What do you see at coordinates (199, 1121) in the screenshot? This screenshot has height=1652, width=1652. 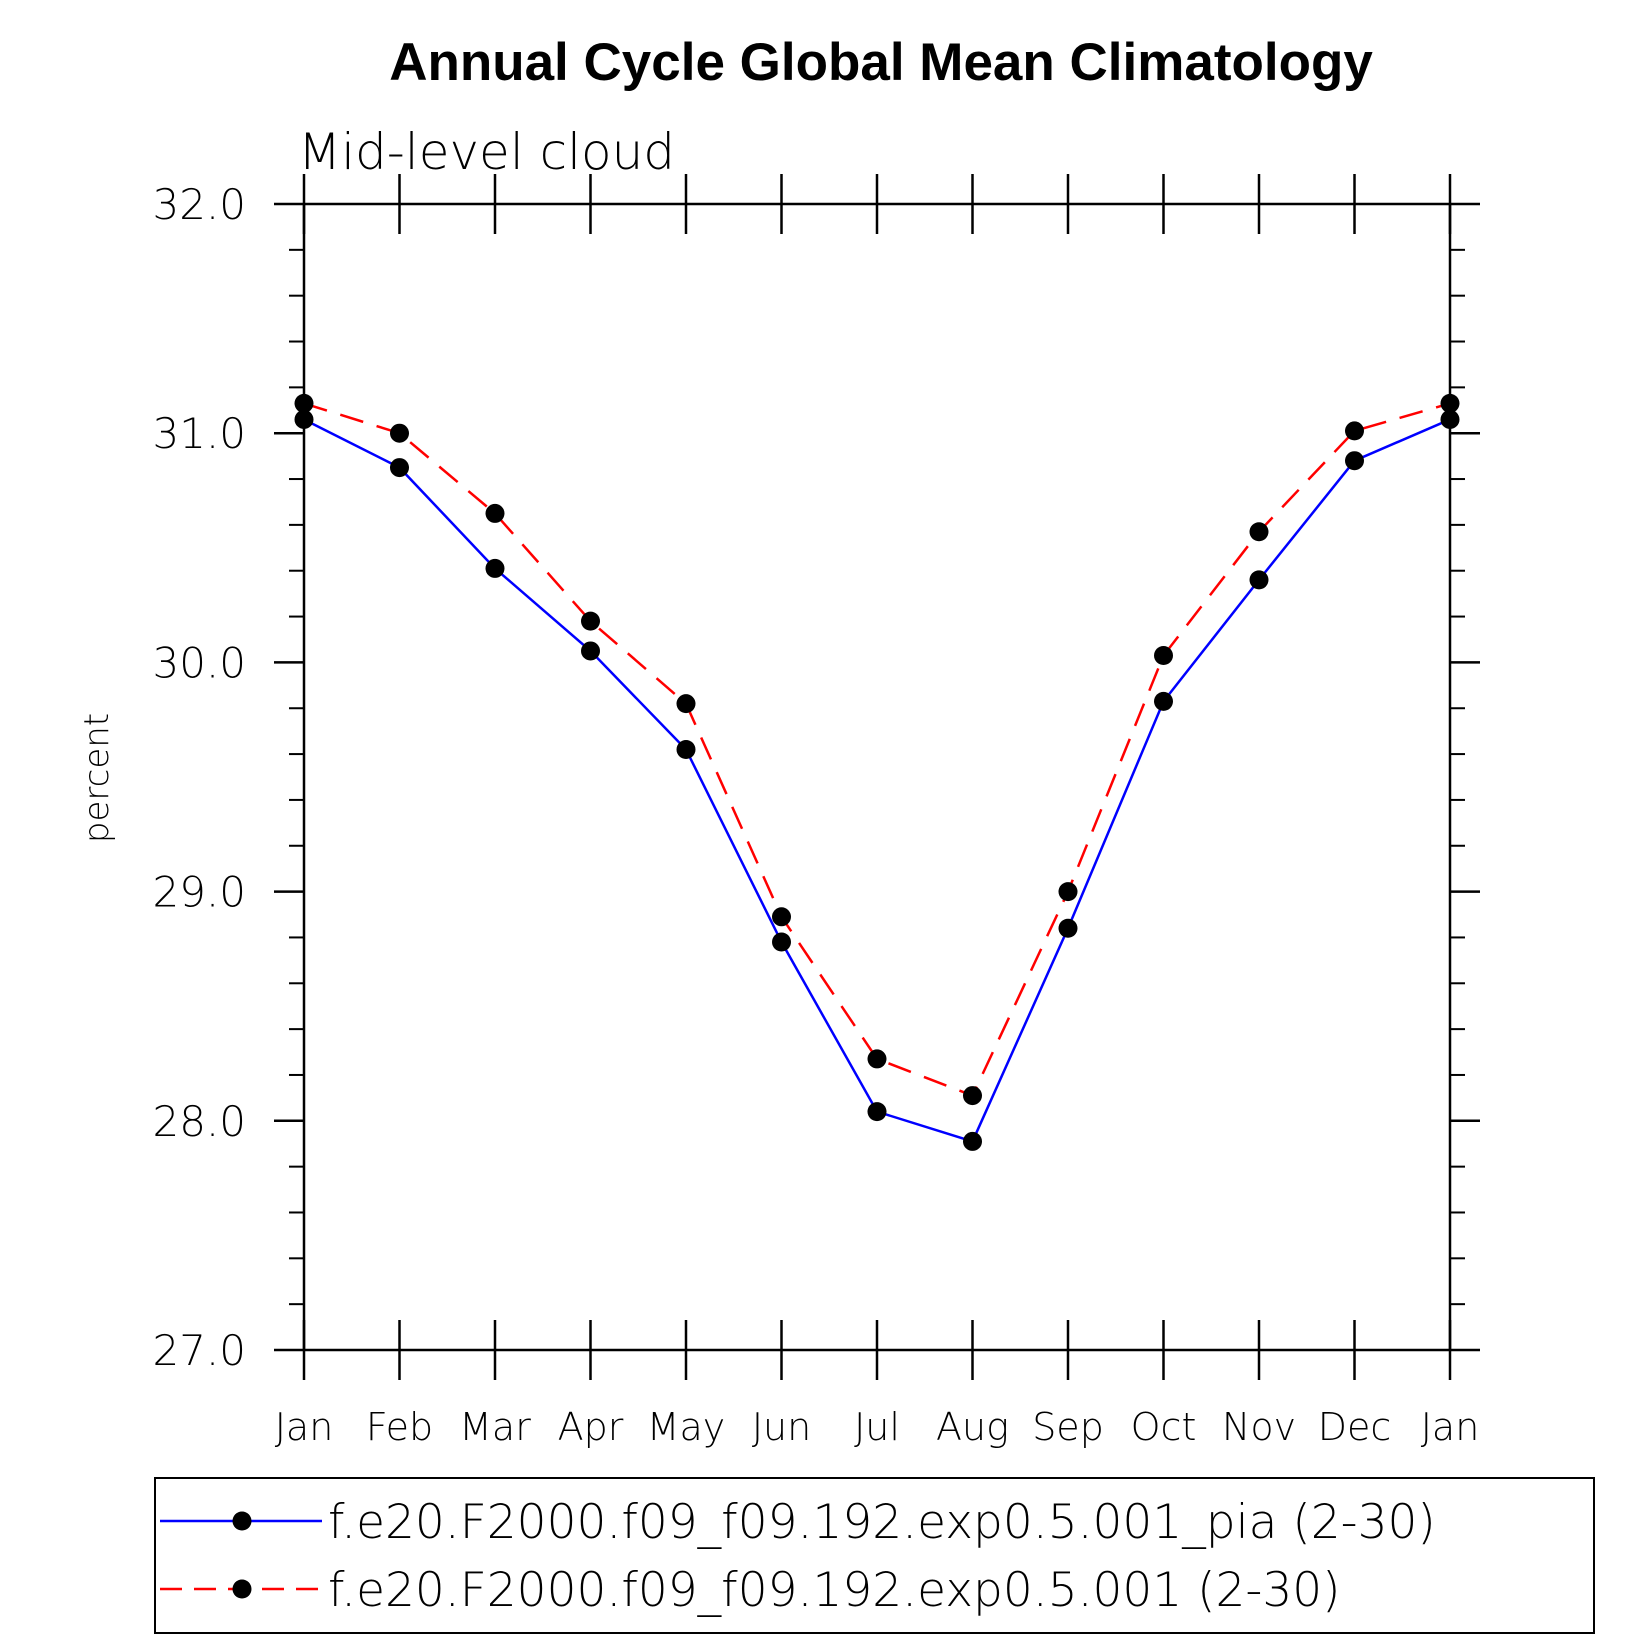 I see `y-tick-label: 28.0` at bounding box center [199, 1121].